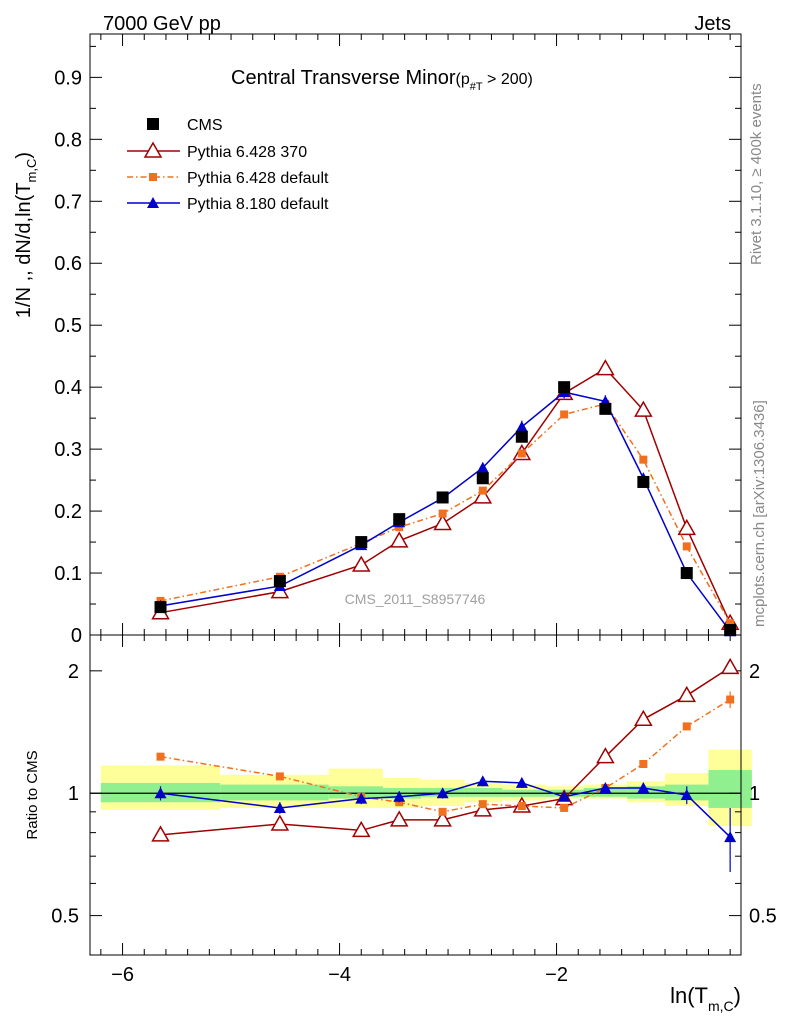 This screenshot has height=1024, width=786. What do you see at coordinates (415, 599) in the screenshot?
I see `watermark: CMS_2011_S8957746` at bounding box center [415, 599].